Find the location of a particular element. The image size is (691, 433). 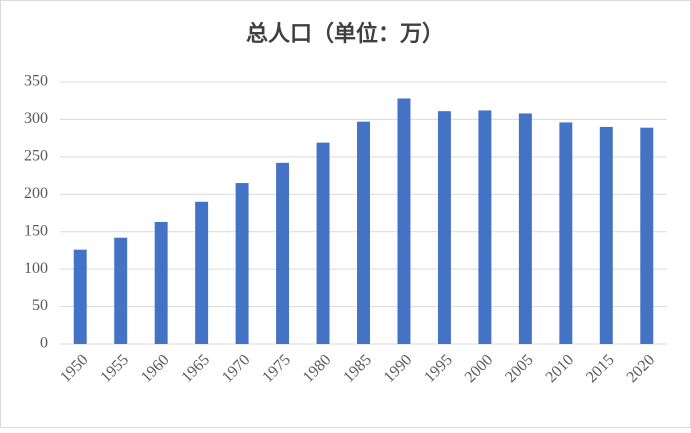

y-tick-label: 250 is located at coordinates (36, 156).